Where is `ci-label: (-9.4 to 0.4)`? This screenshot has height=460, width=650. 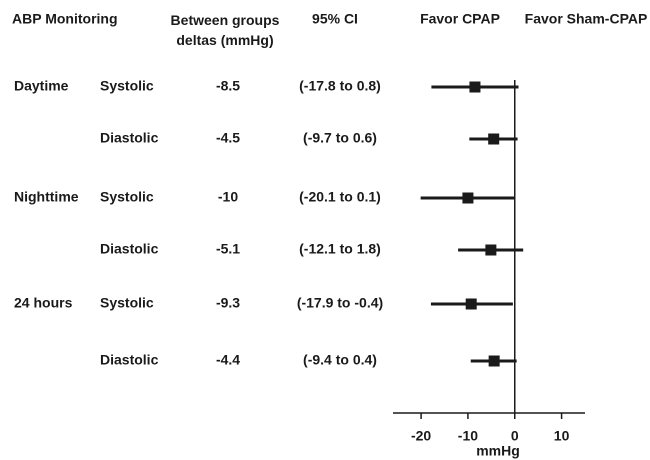
ci-label: (-9.4 to 0.4) is located at coordinates (340, 360).